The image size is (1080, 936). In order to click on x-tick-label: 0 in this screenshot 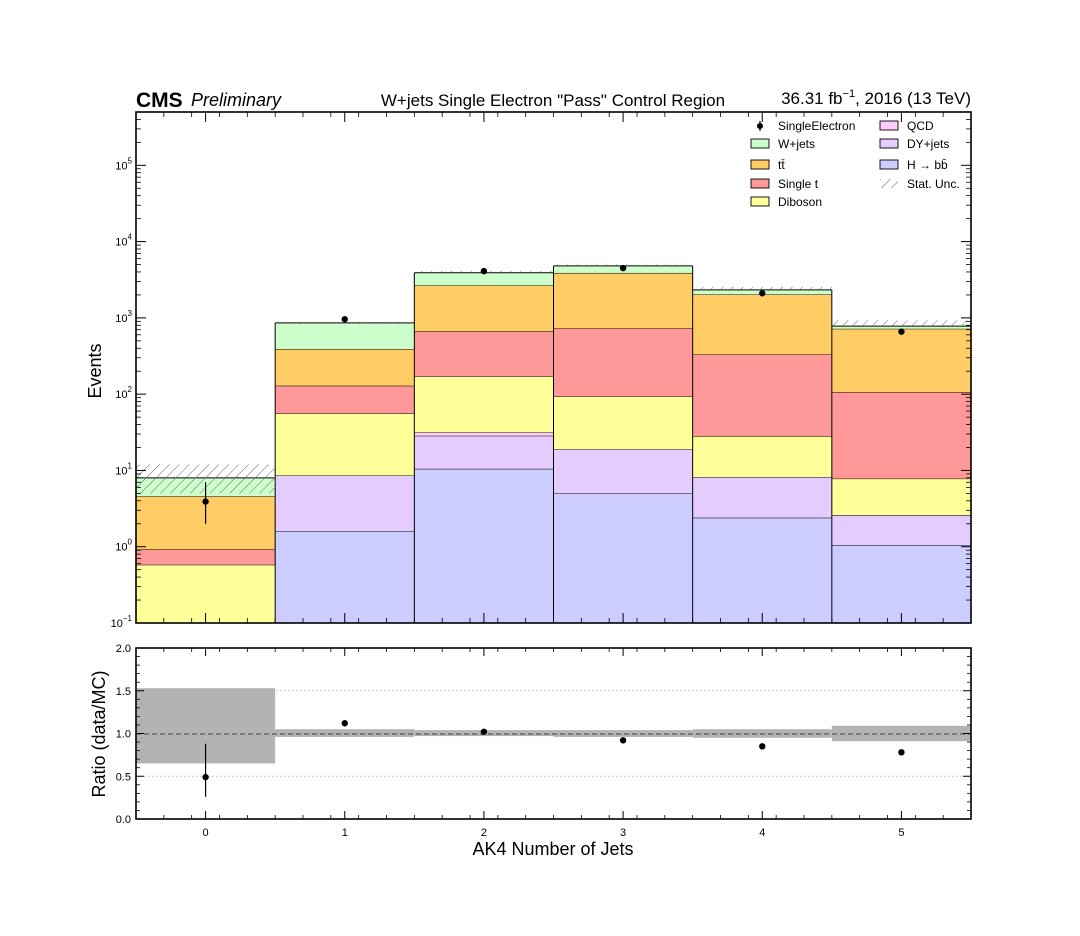, I will do `click(206, 833)`.